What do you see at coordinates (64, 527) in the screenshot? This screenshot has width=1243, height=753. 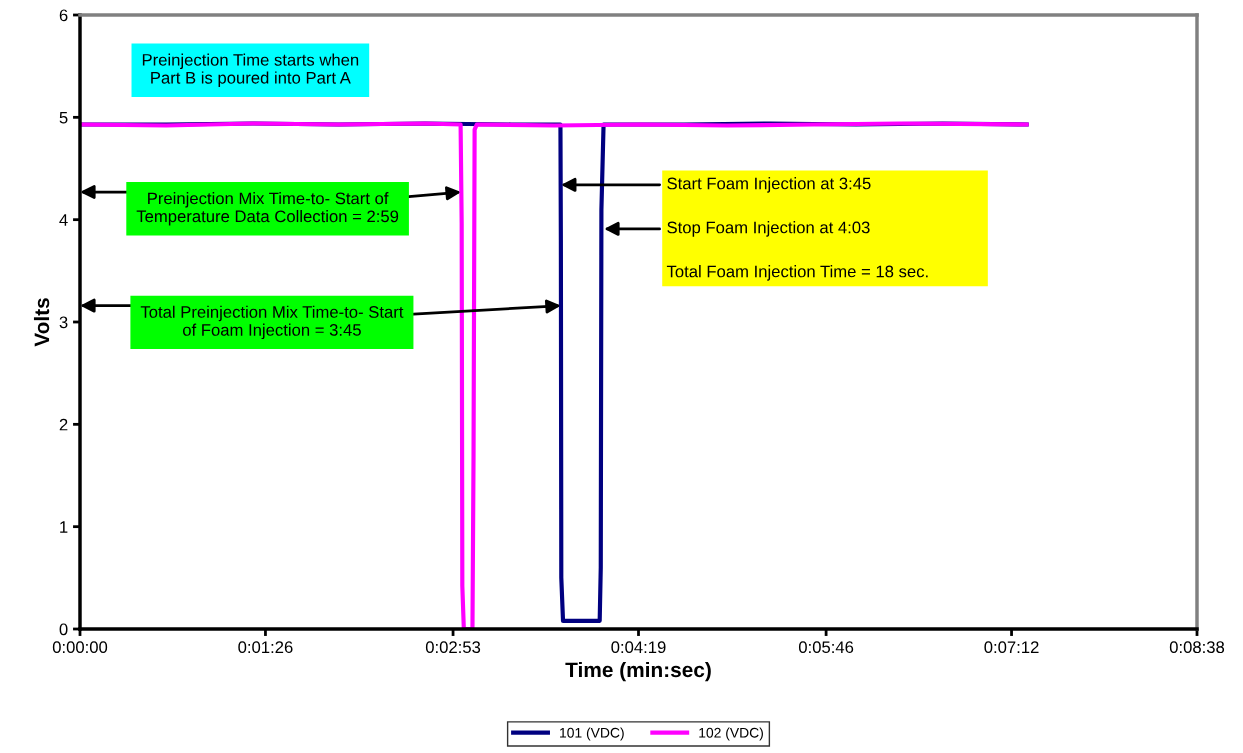 I see `y-tick-label: 1` at bounding box center [64, 527].